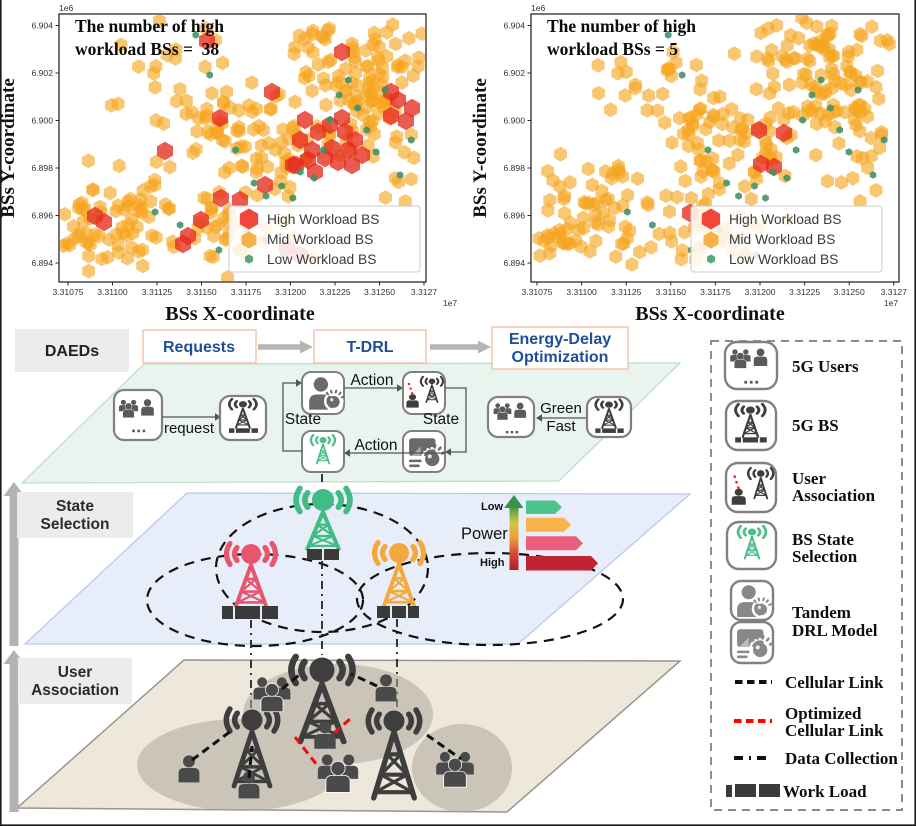 The width and height of the screenshot is (916, 826). Describe the element at coordinates (369, 347) in the screenshot. I see `svg-text: T-DRL` at that location.